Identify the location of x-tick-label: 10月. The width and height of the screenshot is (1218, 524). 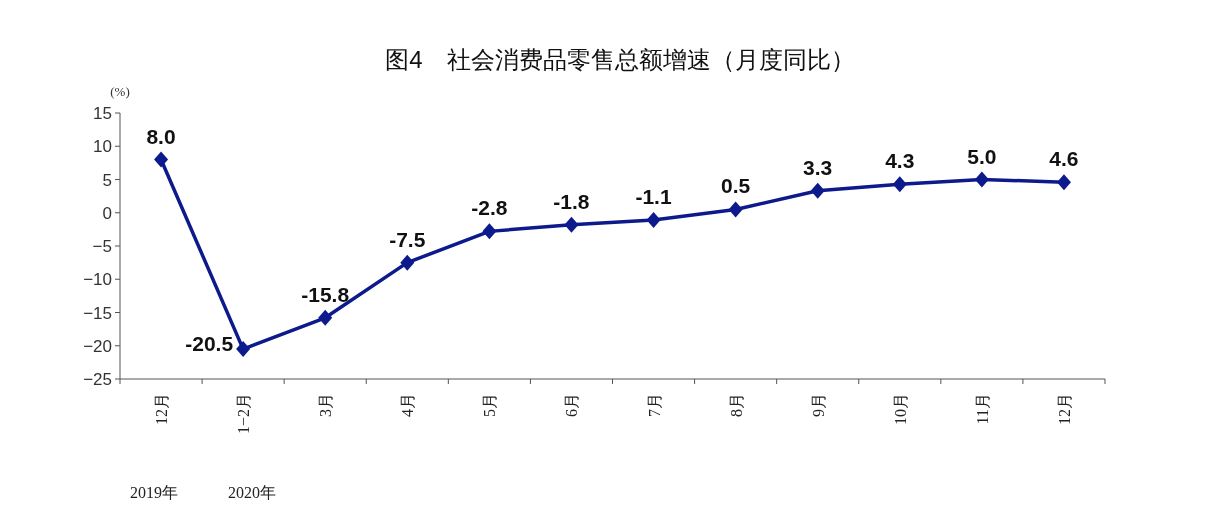
(900, 409).